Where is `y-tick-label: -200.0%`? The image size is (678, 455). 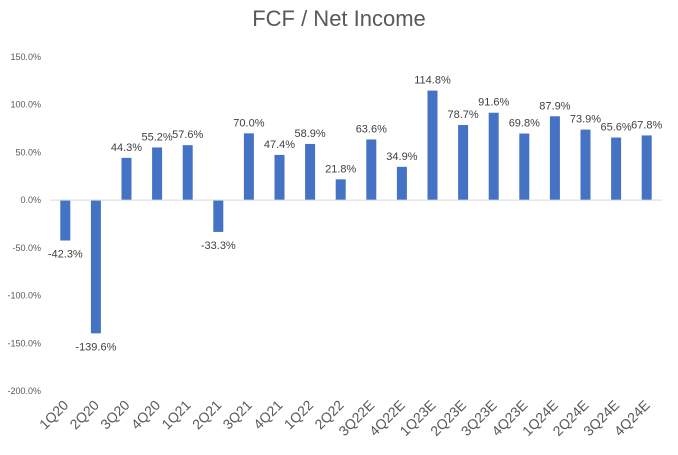
y-tick-label: -200.0% is located at coordinates (24, 391).